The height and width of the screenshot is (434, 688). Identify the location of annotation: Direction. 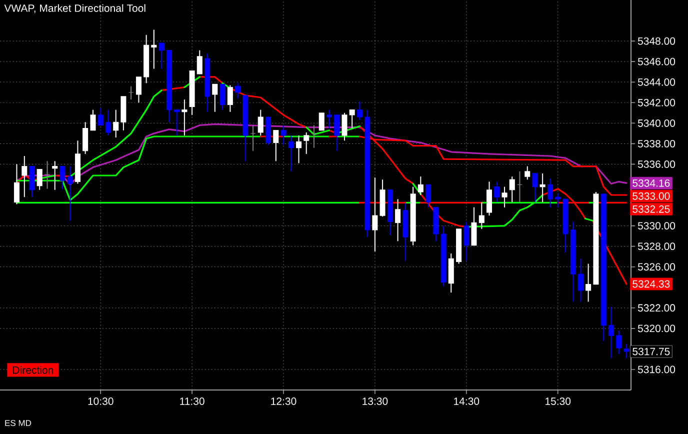
(33, 370).